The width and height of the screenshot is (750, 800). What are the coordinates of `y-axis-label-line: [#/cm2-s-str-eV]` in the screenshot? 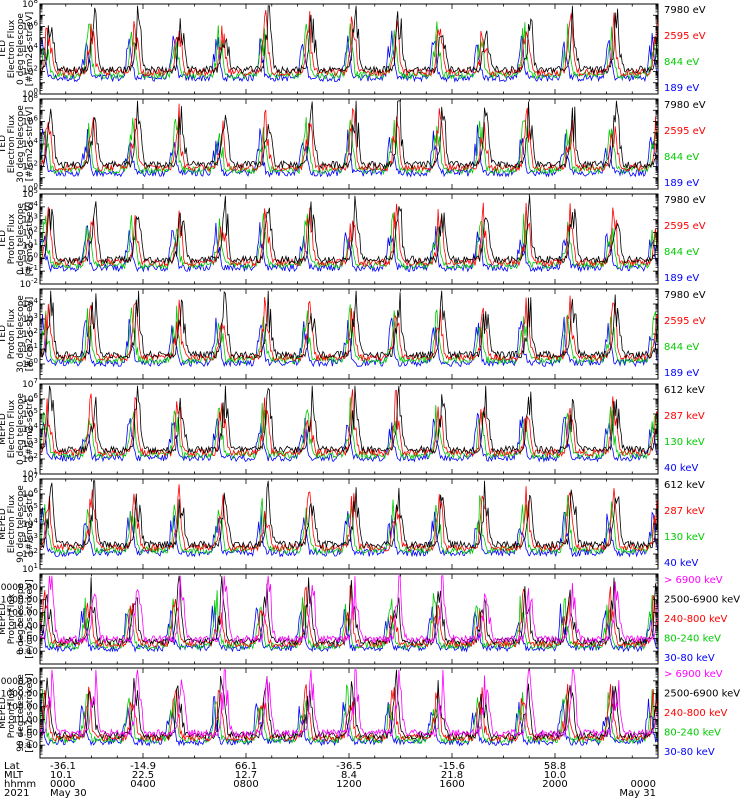 It's located at (30, 334).